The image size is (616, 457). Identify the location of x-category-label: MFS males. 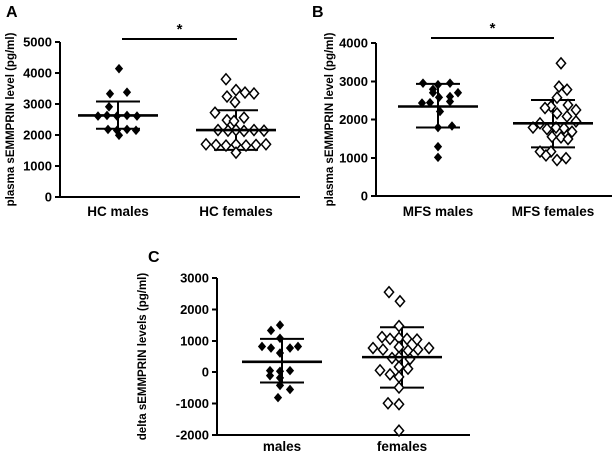
(438, 211).